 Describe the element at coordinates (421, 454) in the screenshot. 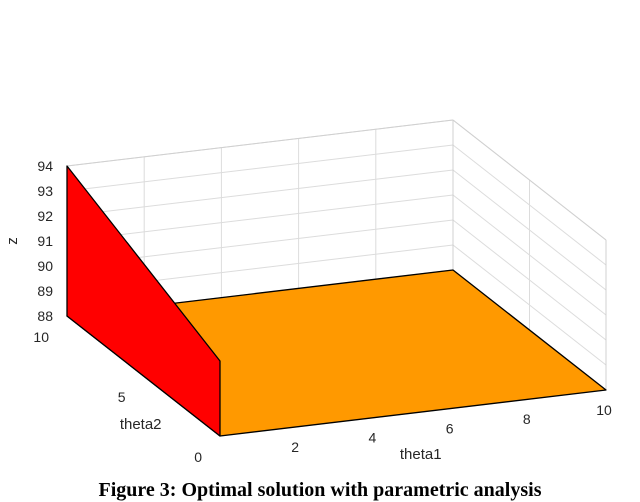

I see `x-axis-label: theta1` at that location.